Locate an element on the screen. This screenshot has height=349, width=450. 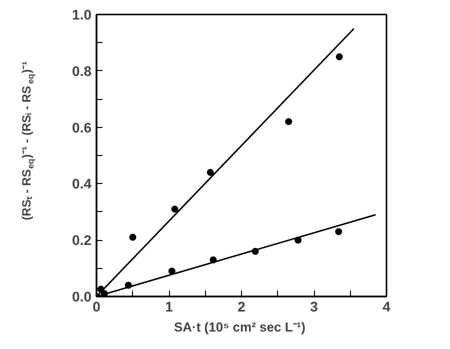
x-tick-label: 1 is located at coordinates (169, 306).